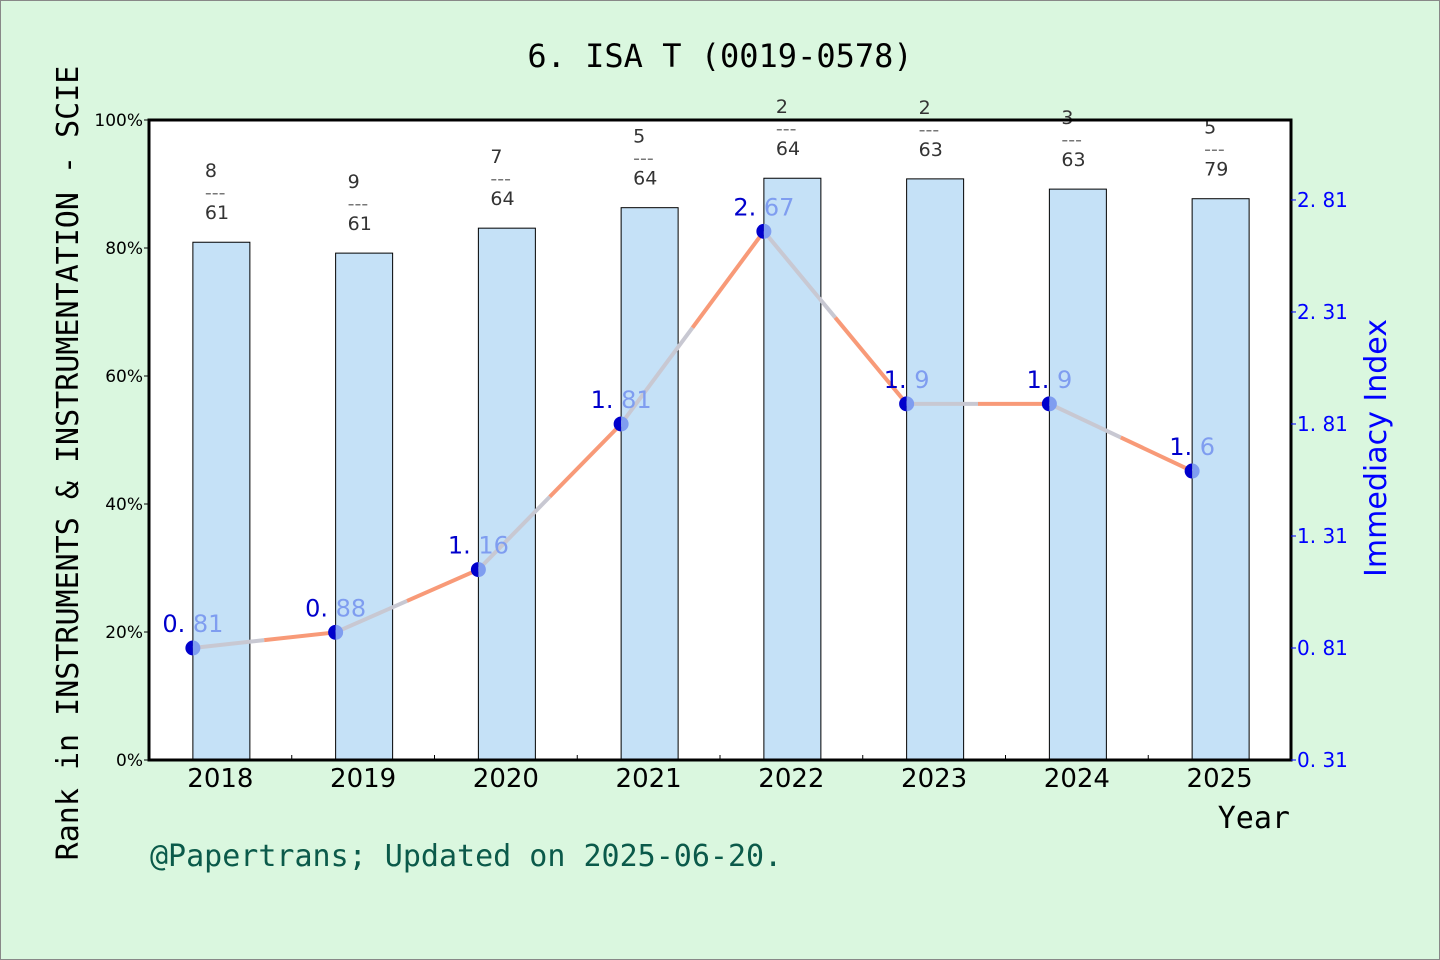 The width and height of the screenshot is (1440, 960). I want to click on value-label-2024: 1. 9, so click(1049, 380).